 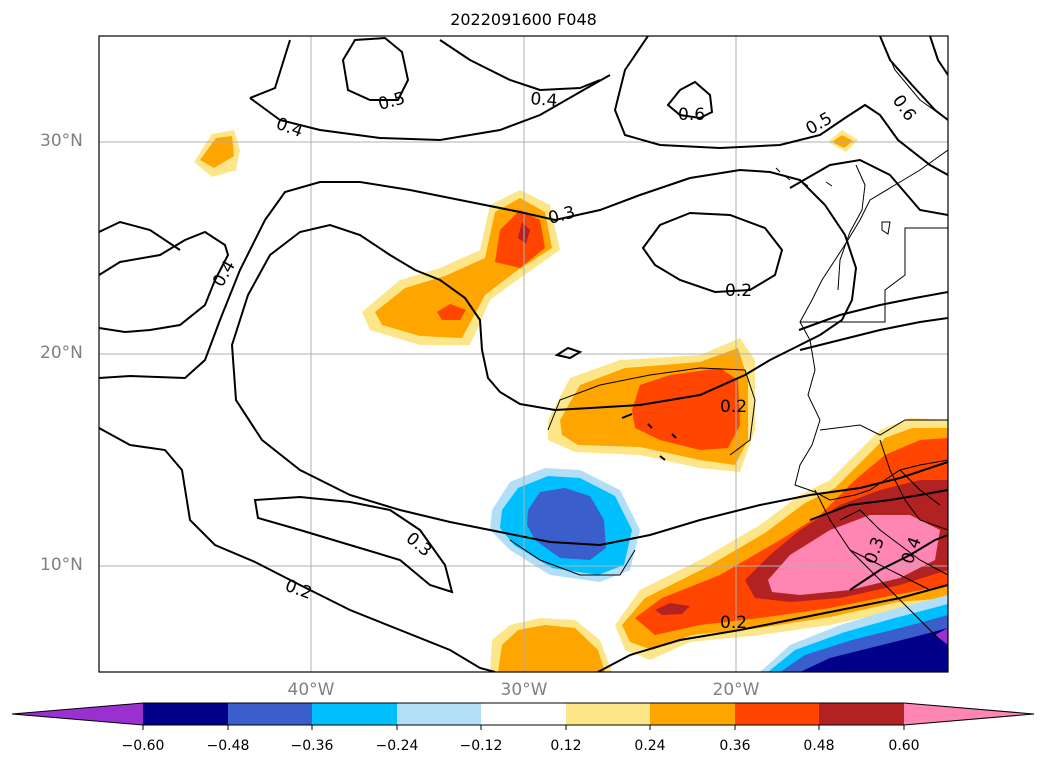 I want to click on colorbar-extend-high, so click(x=969, y=714).